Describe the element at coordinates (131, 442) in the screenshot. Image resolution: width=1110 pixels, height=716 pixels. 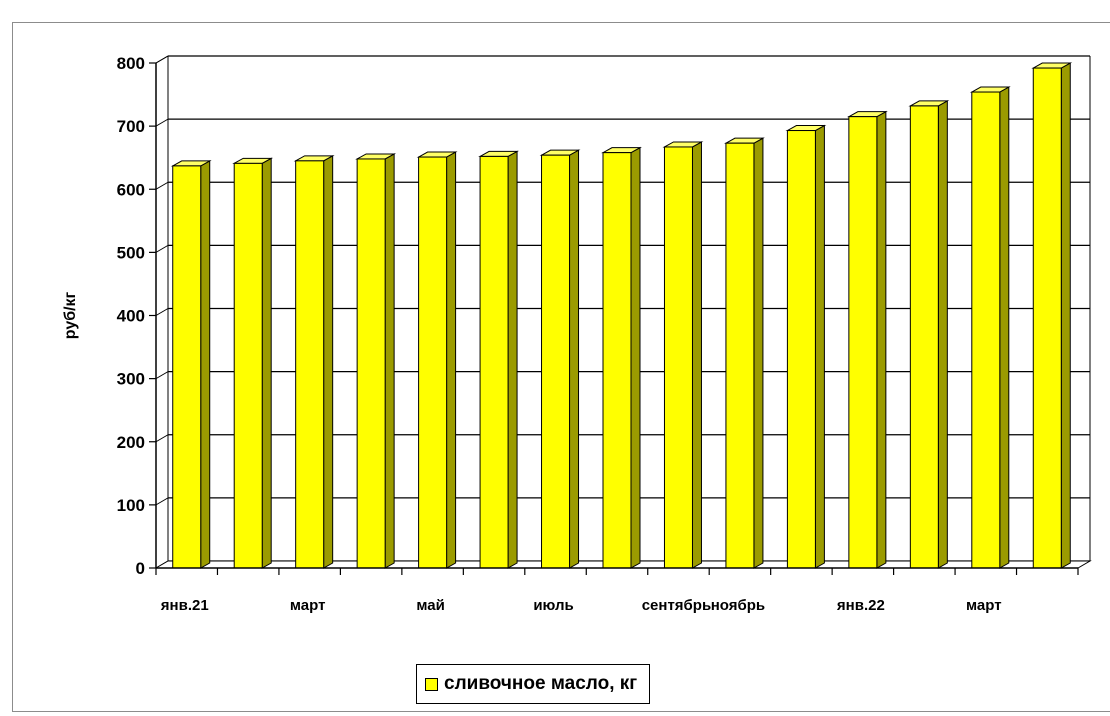
I see `y-tick-label: 200` at that location.